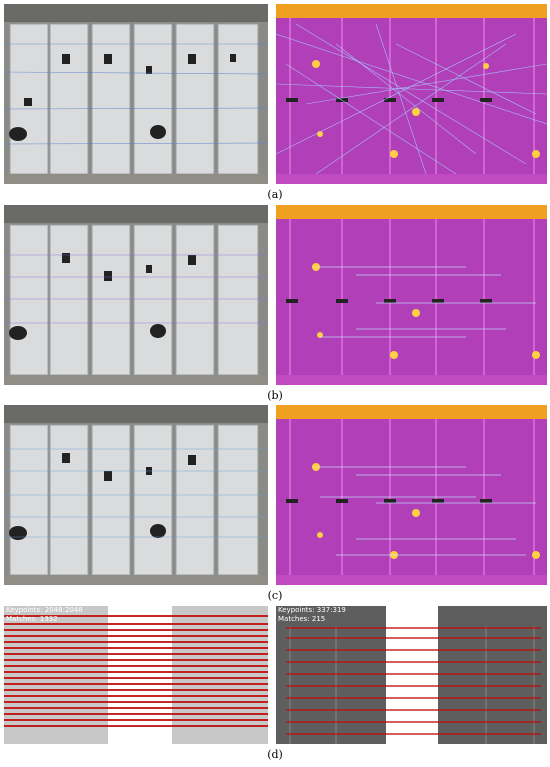  Describe the element at coordinates (44, 610) in the screenshot. I see `left-keypoints-label: Keypoints: 2048:2048` at that location.